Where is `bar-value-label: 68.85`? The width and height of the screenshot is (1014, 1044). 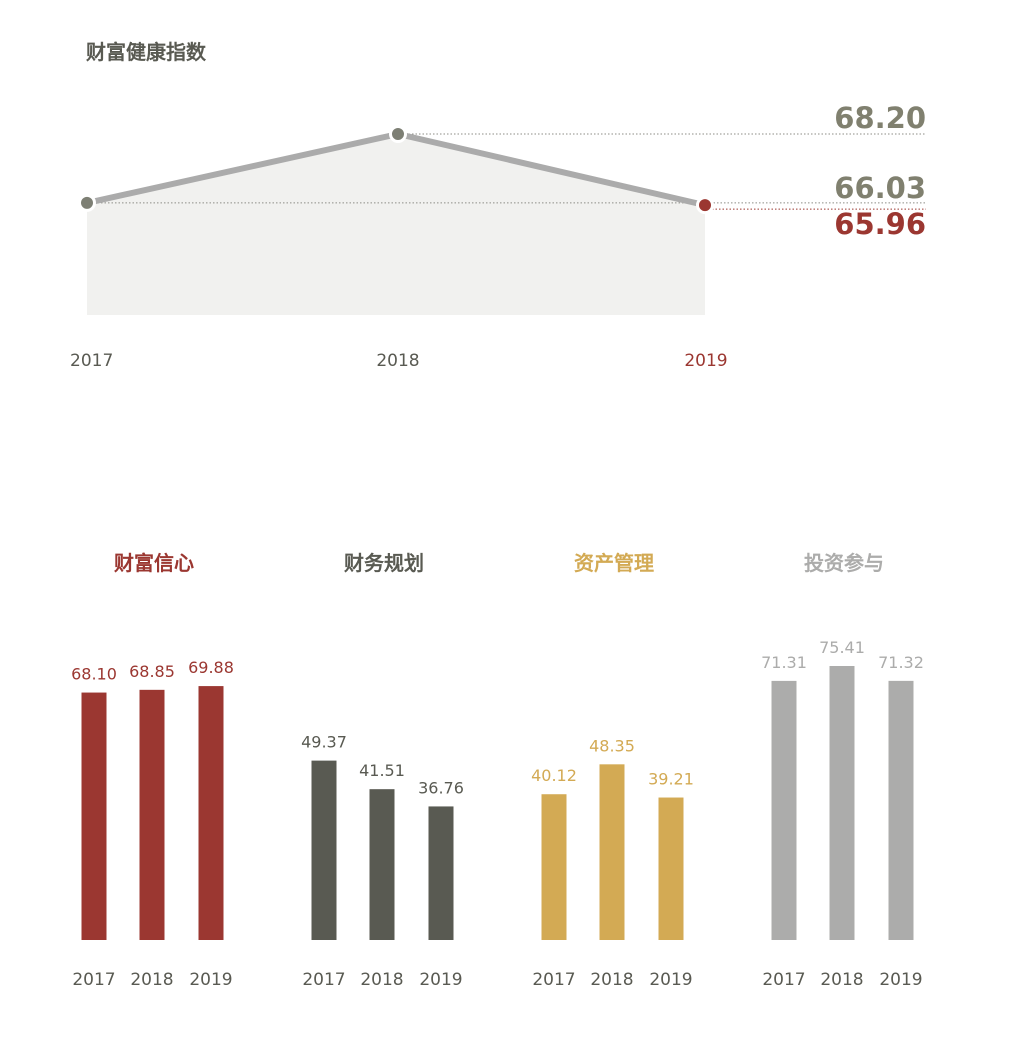 bar-value-label: 68.85 is located at coordinates (152, 671).